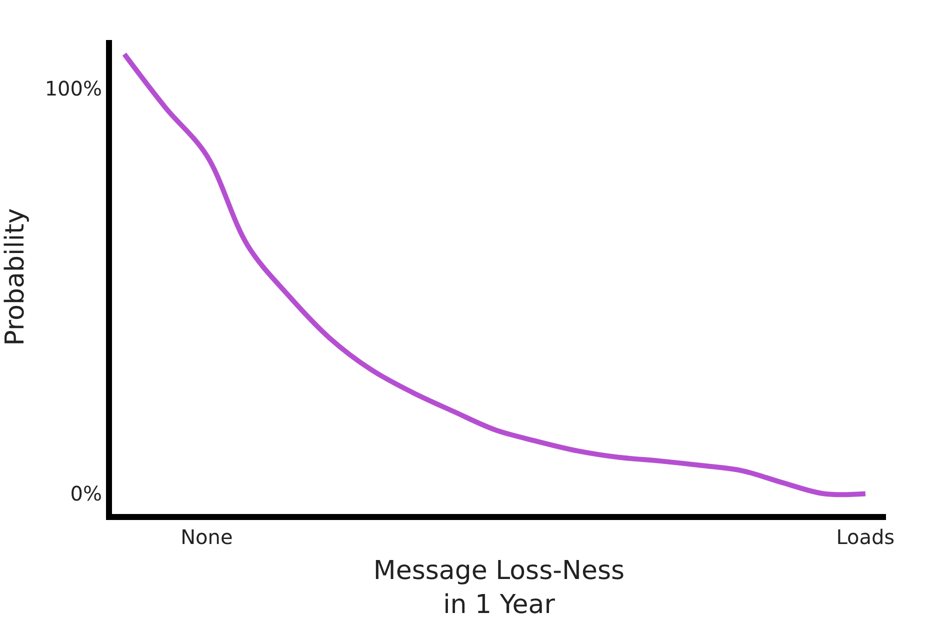  I want to click on y-axis-title: Probability, so click(15, 277).